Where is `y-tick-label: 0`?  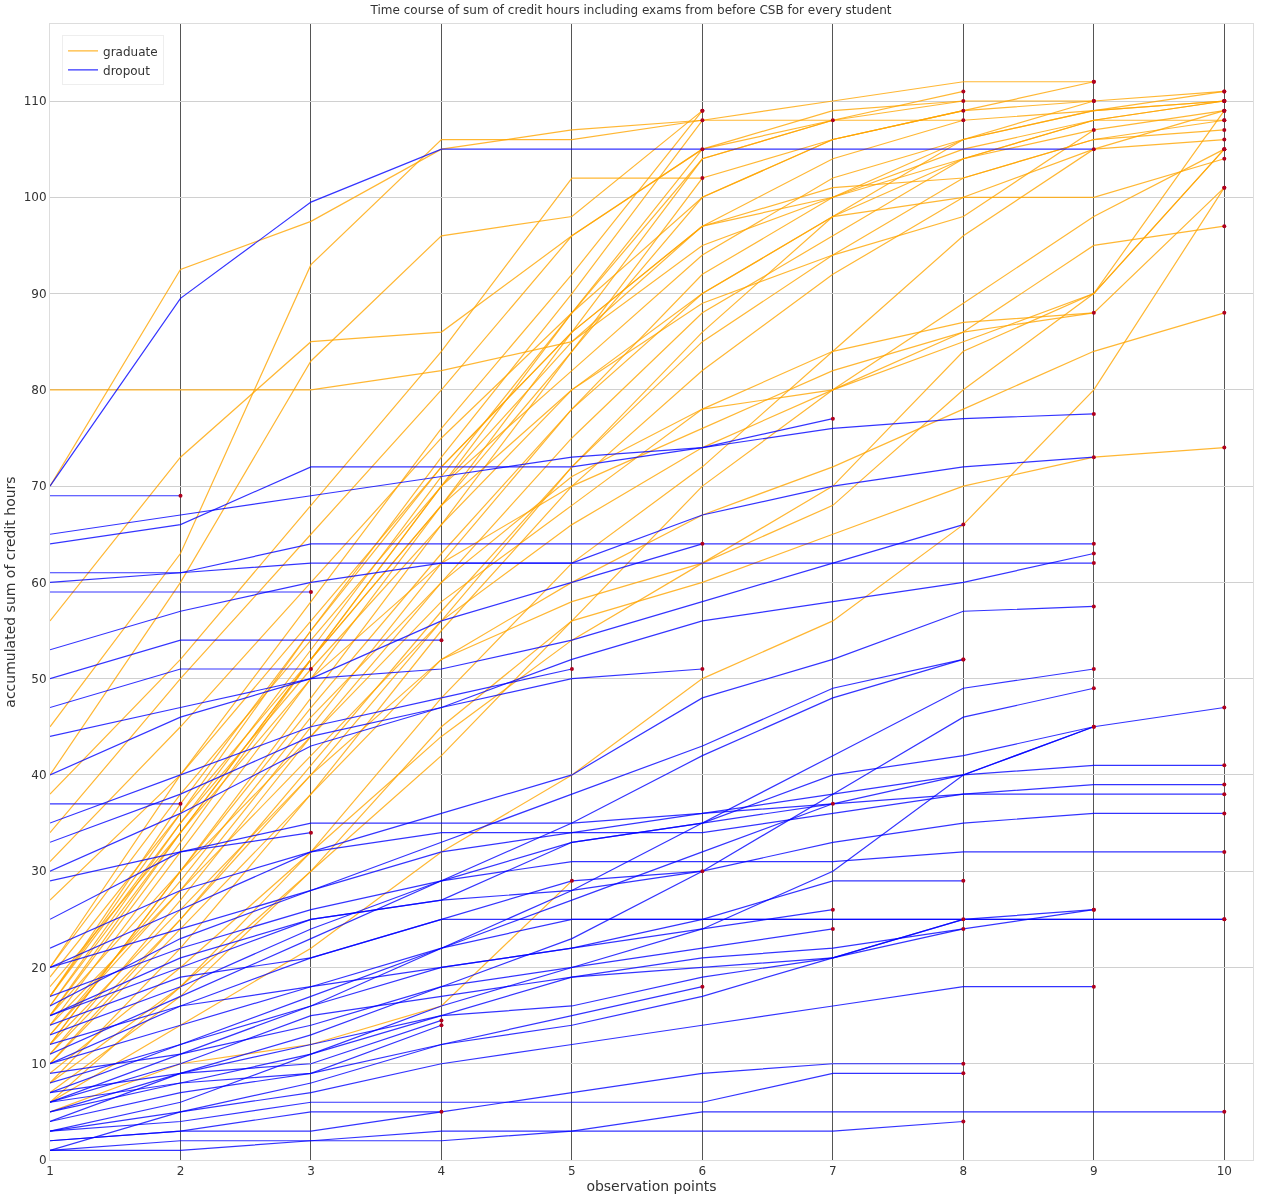
y-tick-label: 0 is located at coordinates (42, 1160).